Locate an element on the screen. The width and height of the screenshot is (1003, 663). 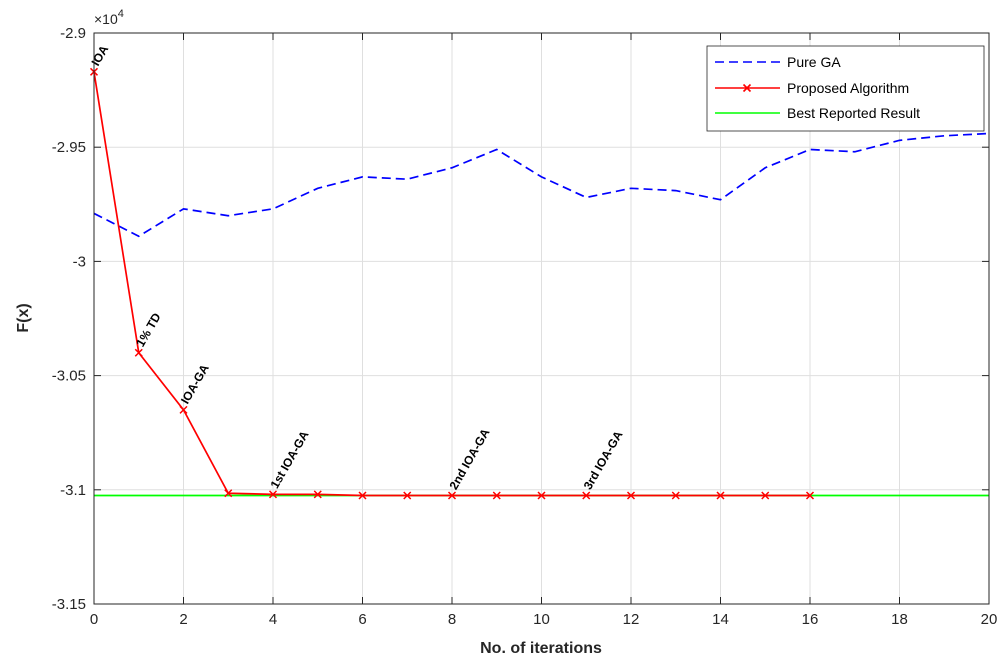
legend-label-best: Best Reported Result is located at coordinates (853, 113).